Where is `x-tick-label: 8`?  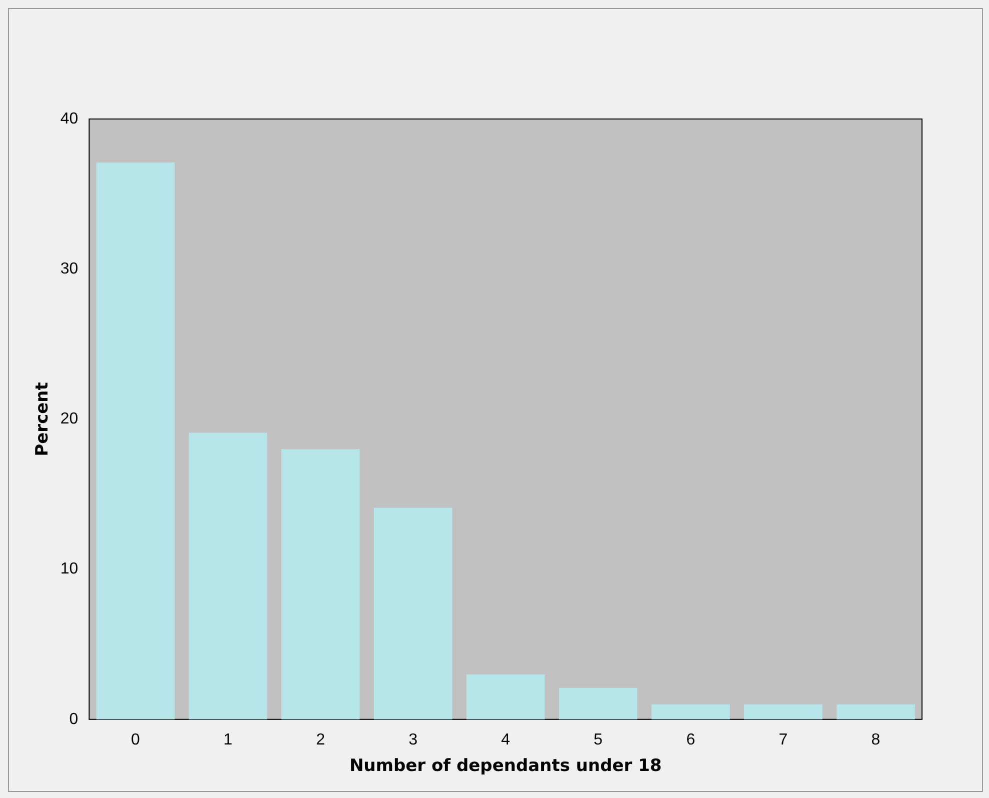
x-tick-label: 8 is located at coordinates (875, 739).